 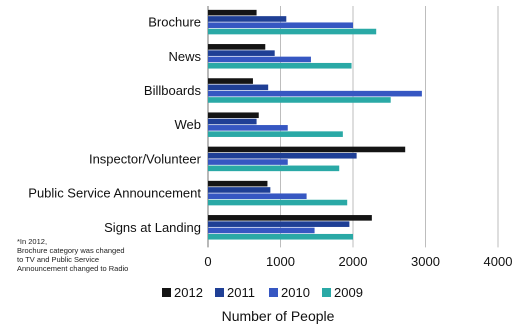 What do you see at coordinates (278, 316) in the screenshot?
I see `x-axis-title: Number of People` at bounding box center [278, 316].